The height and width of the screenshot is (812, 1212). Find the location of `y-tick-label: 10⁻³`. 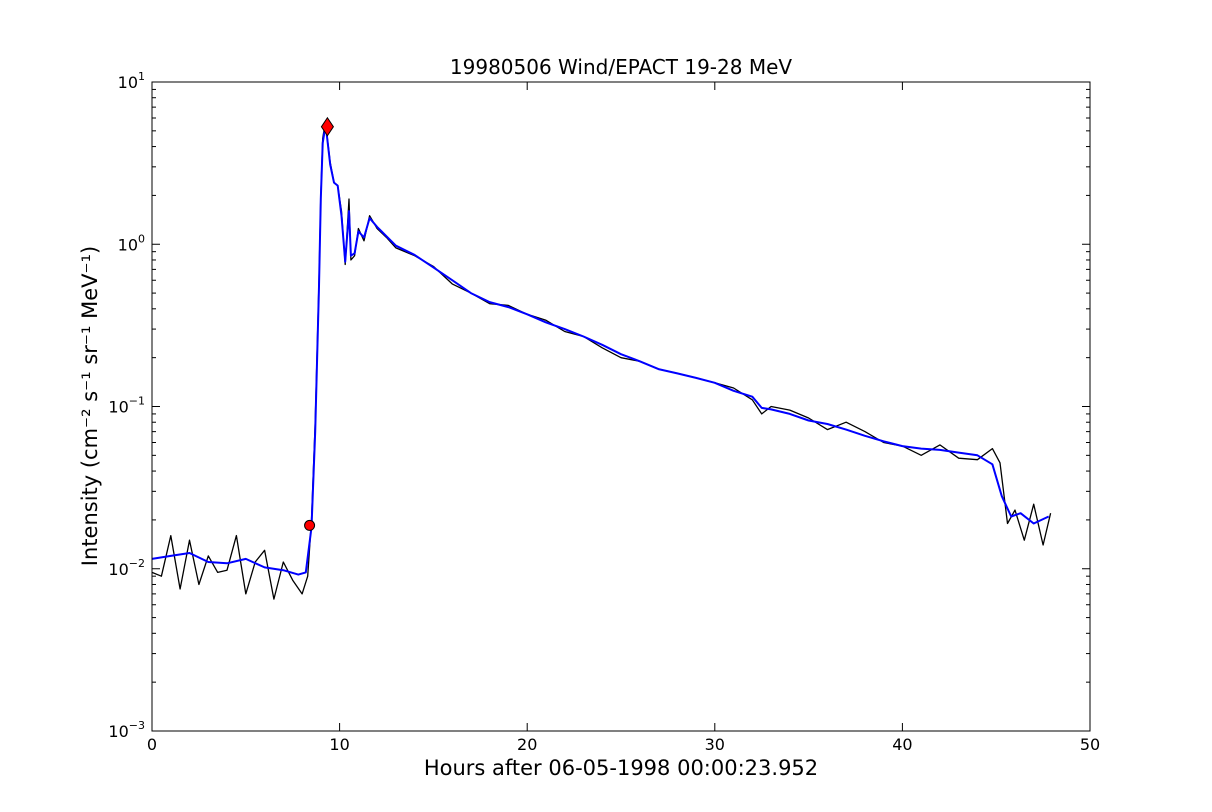

y-tick-label: 10⁻³ is located at coordinates (126, 730).